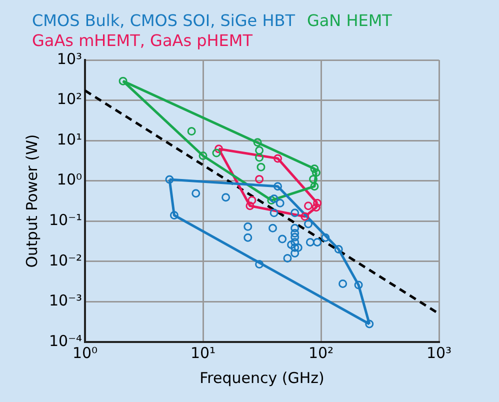 The height and width of the screenshot is (402, 499). I want to click on x-tick-label: 10¹, so click(203, 353).